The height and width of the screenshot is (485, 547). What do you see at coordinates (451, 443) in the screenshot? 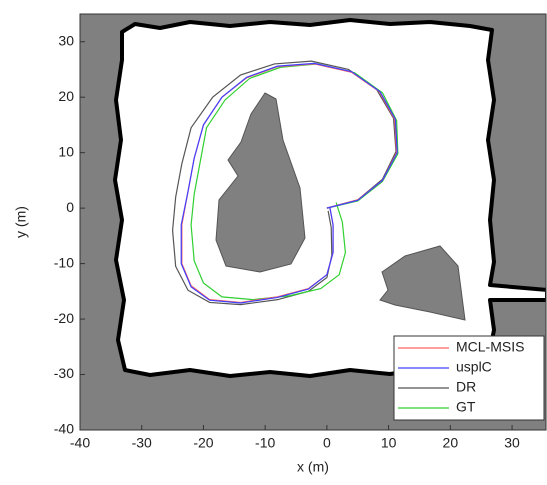
I see `x-tick-label: 20` at bounding box center [451, 443].